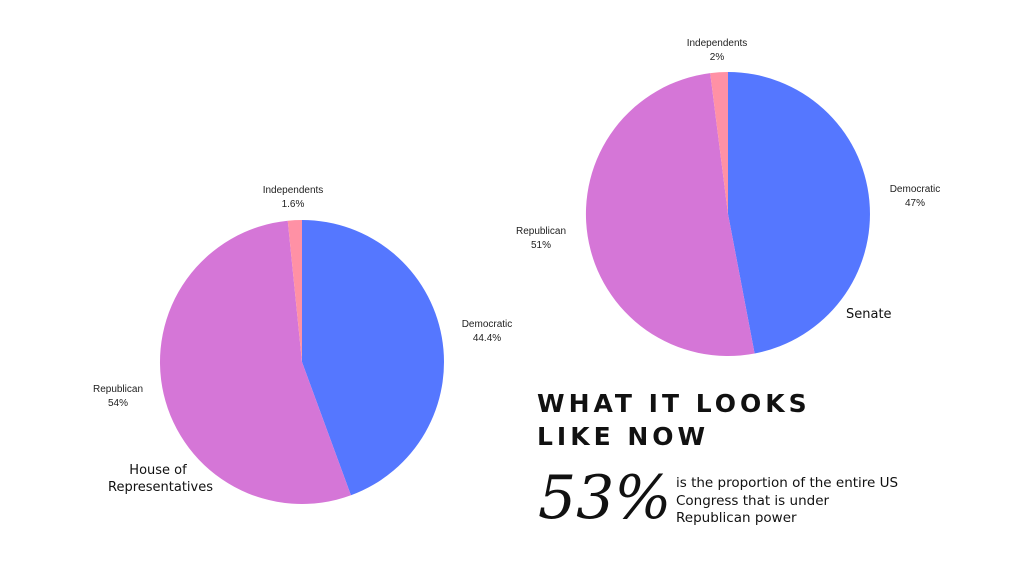 Image resolution: width=1024 pixels, height=575 pixels. What do you see at coordinates (717, 57) in the screenshot?
I see `senate-value-independents: 2%` at bounding box center [717, 57].